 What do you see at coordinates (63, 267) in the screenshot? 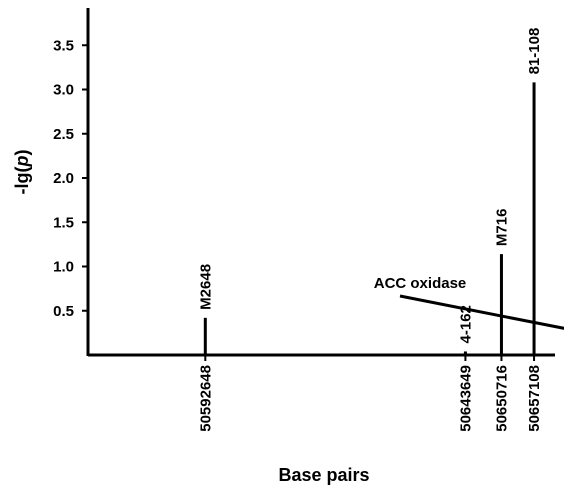
I see `y-tick-label: 1.0` at bounding box center [63, 267].